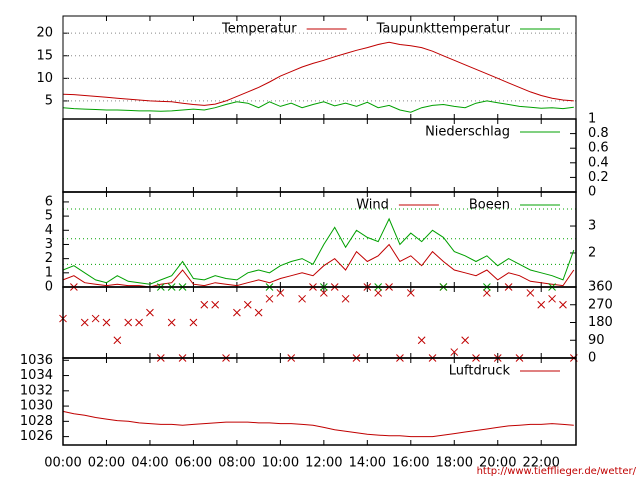  I want to click on legend-label: Niederschlag, so click(467, 132).